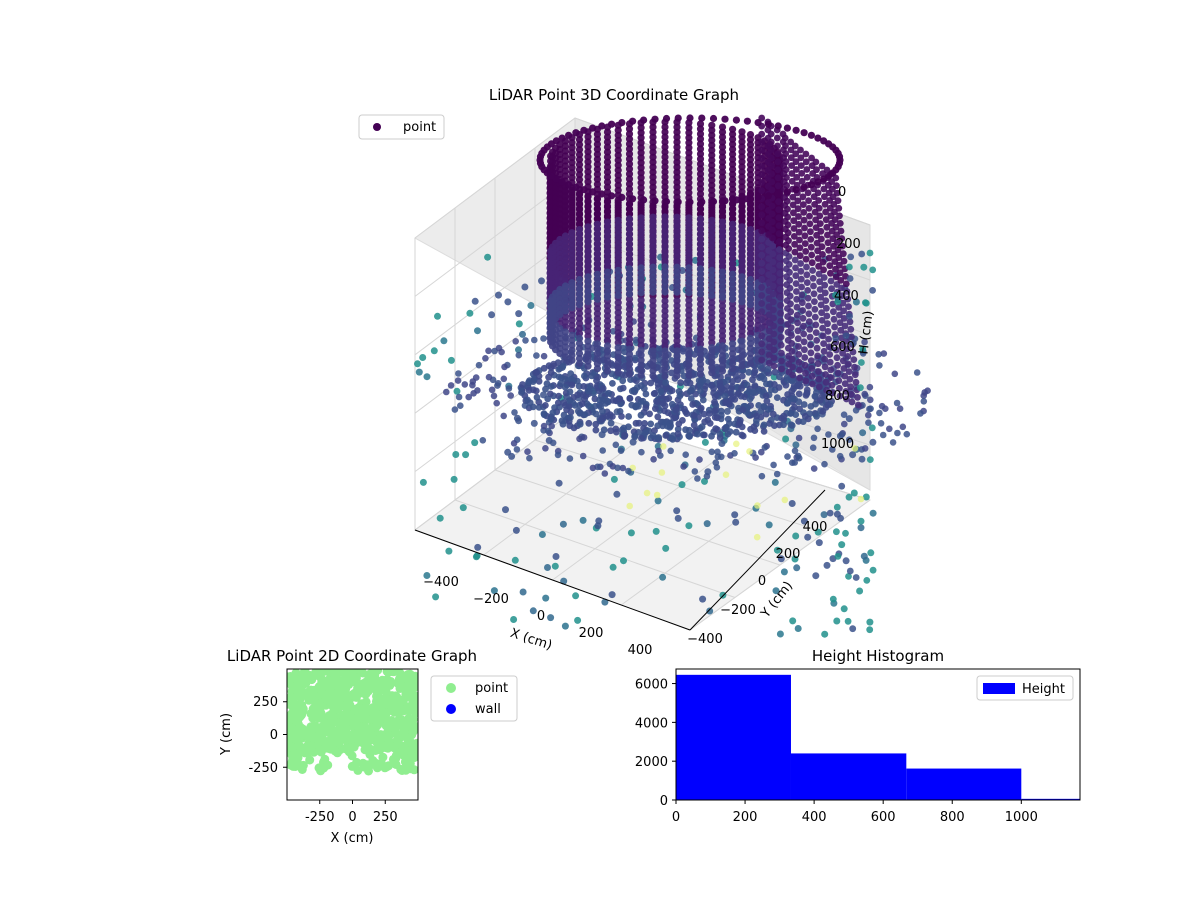  What do you see at coordinates (265, 702) in the screenshot?
I see `y-tick-2d: 250` at bounding box center [265, 702].